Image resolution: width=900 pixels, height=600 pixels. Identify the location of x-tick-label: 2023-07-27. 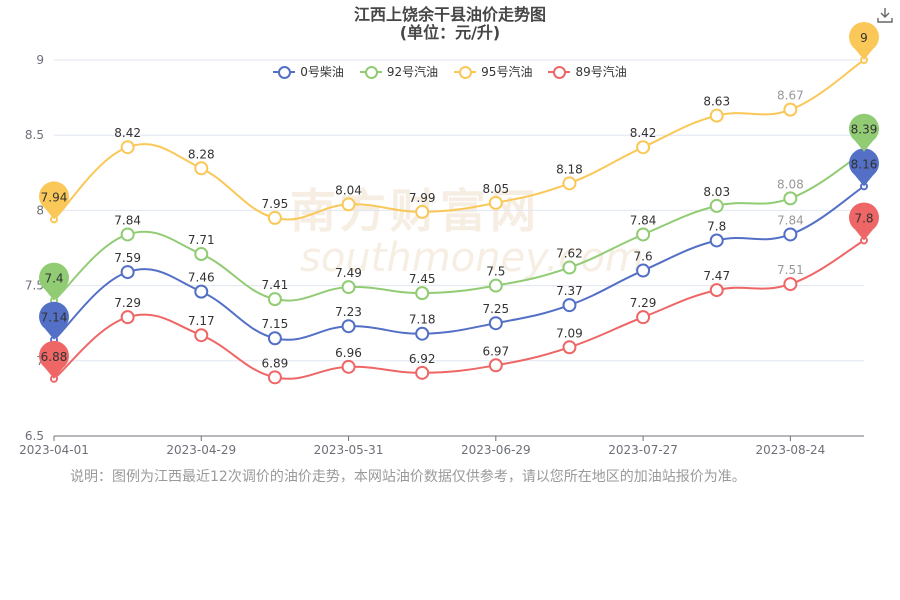
(643, 450).